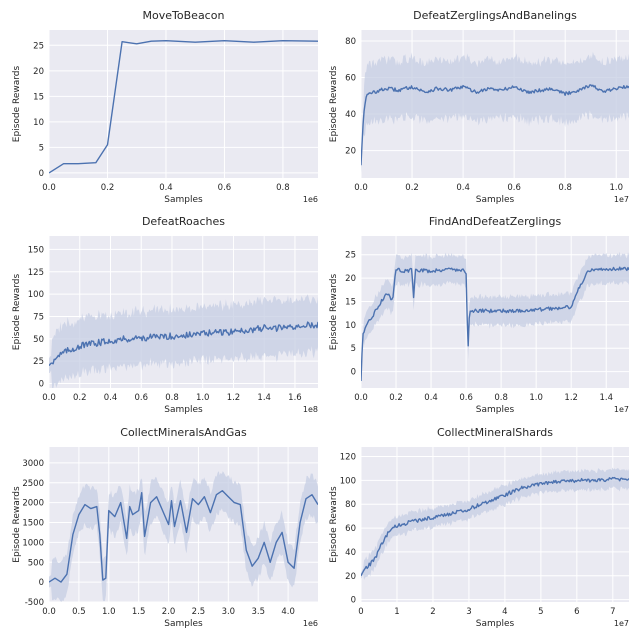 This screenshot has height=640, width=640. What do you see at coordinates (348, 458) in the screenshot?
I see `y-tick-label: 120` at bounding box center [348, 458].